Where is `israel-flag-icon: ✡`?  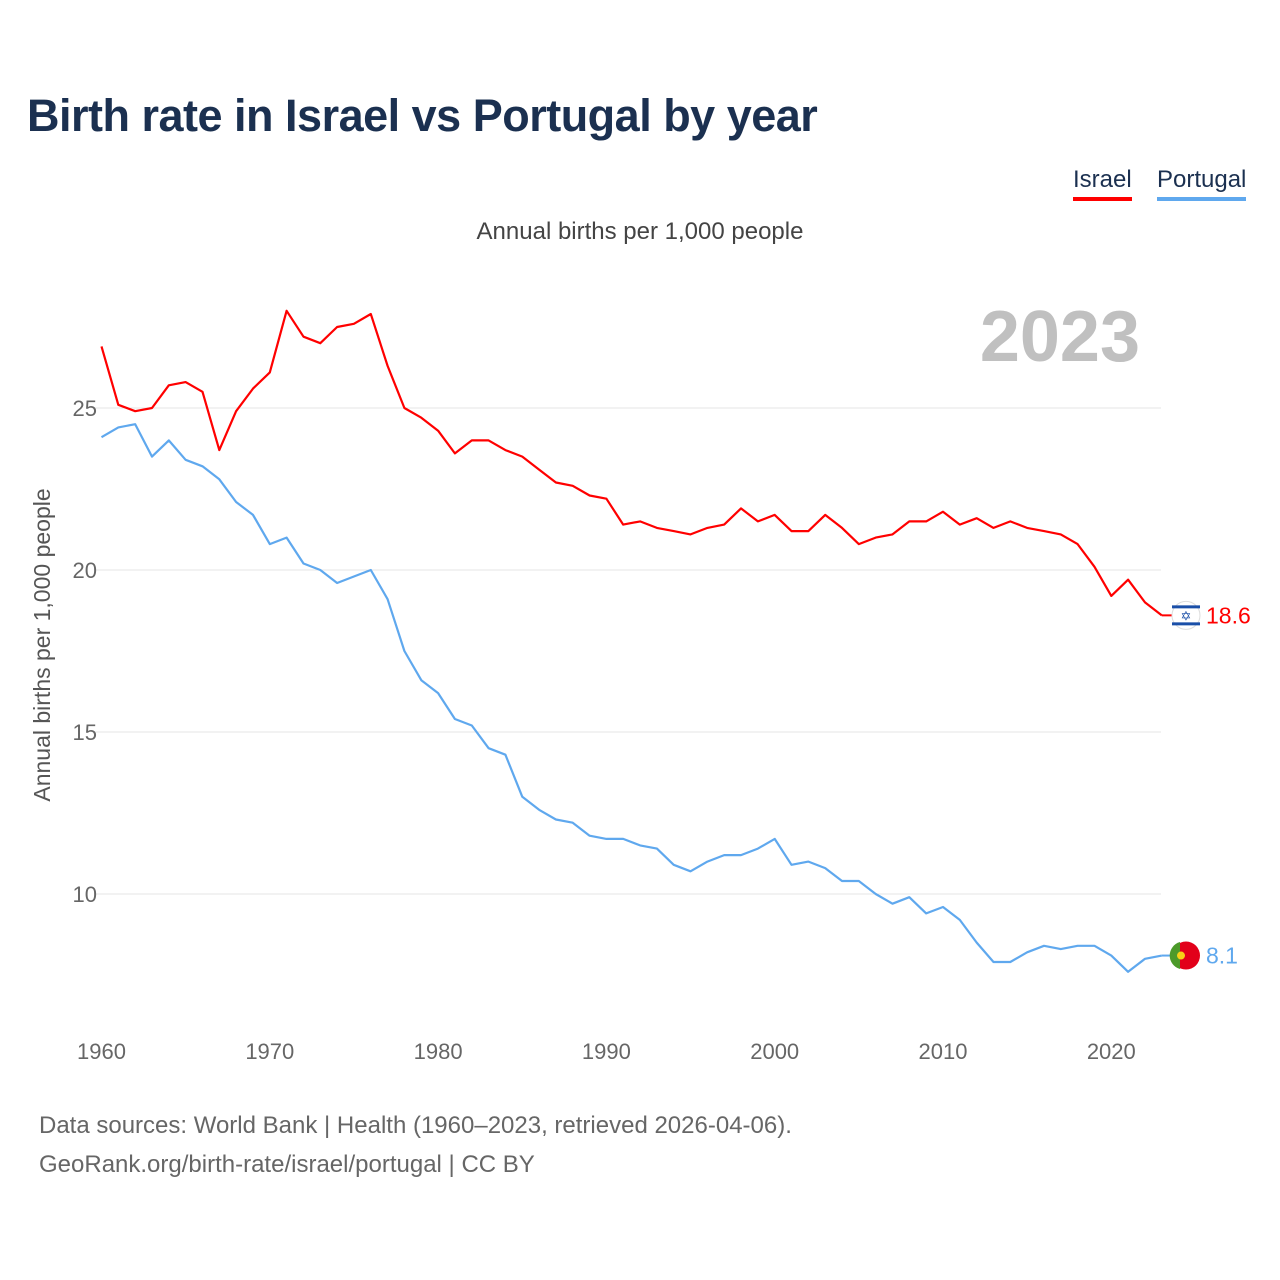 israel-flag-icon: ✡ is located at coordinates (1186, 615).